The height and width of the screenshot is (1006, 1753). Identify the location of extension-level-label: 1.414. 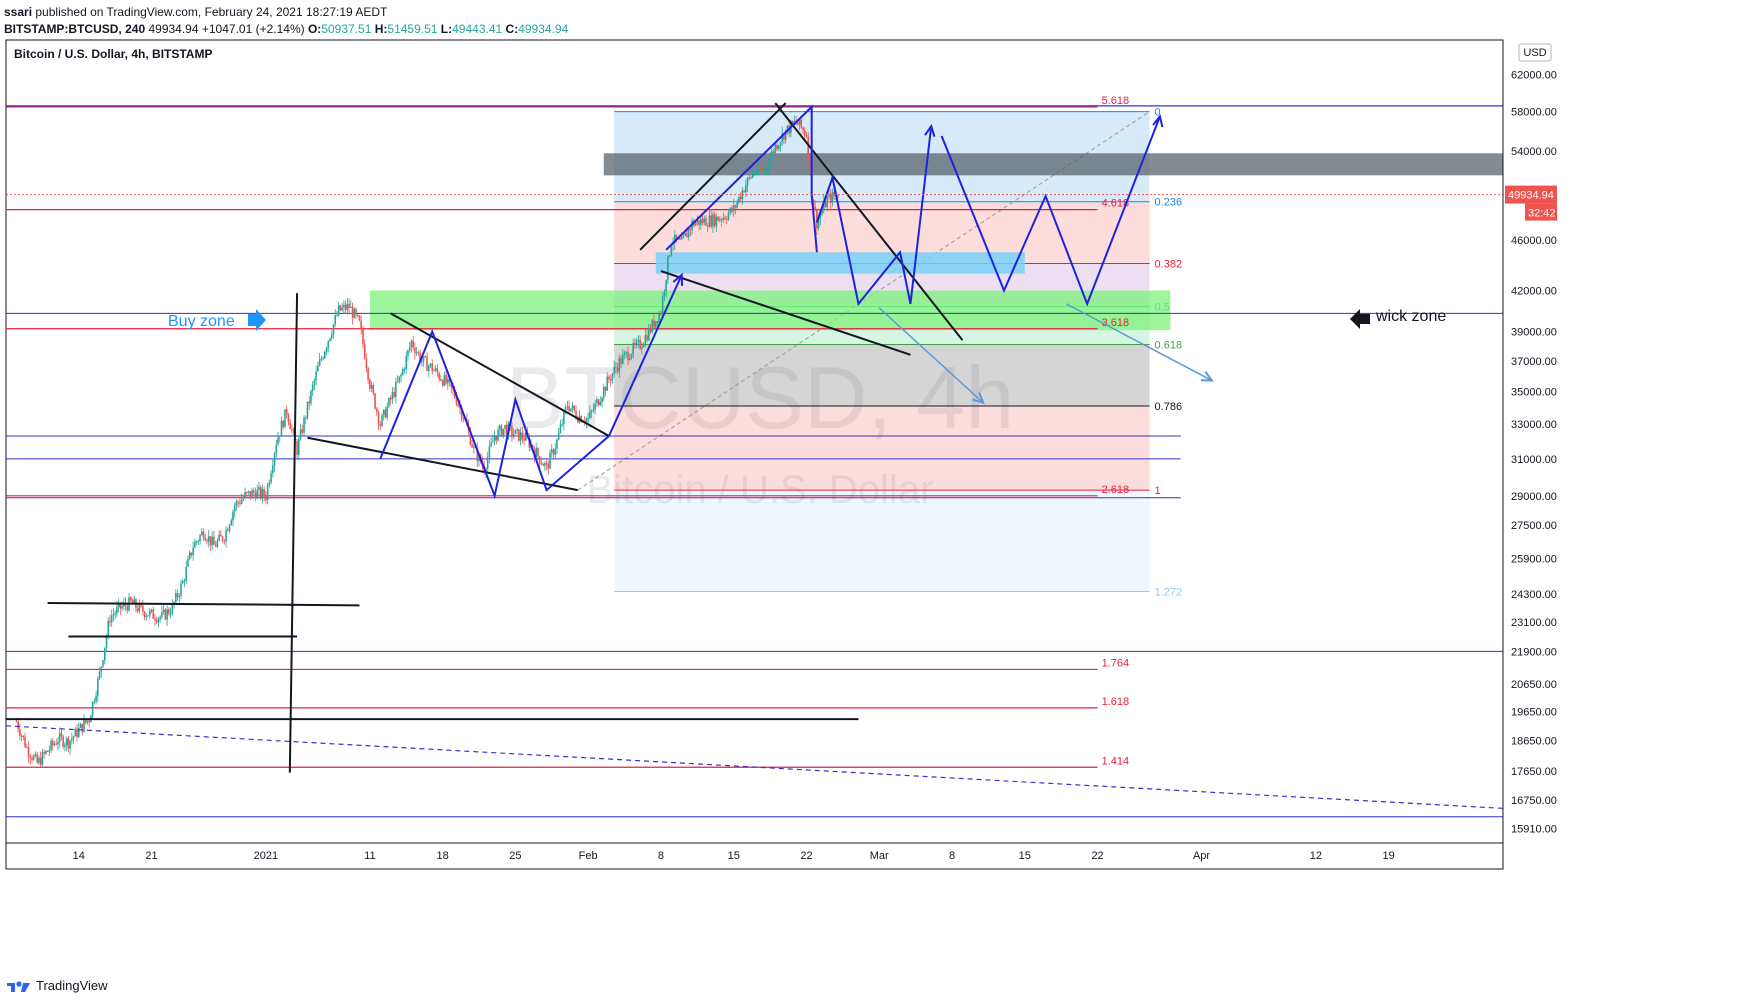
(1116, 761).